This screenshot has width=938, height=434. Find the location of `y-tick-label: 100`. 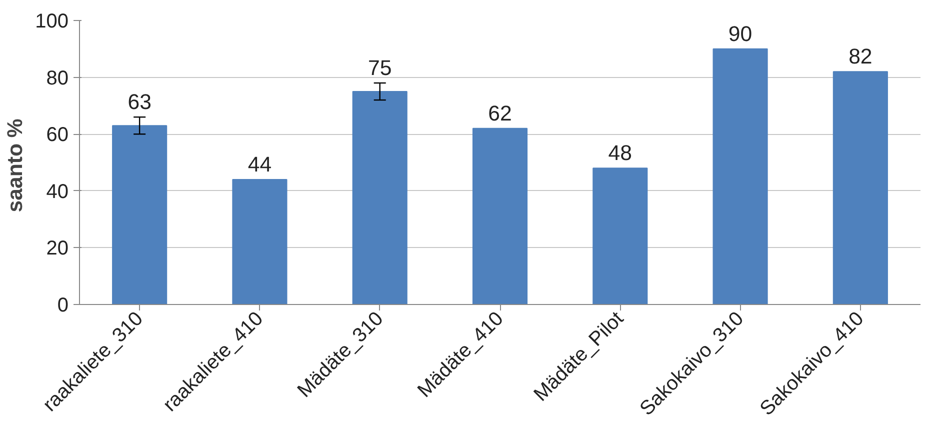

y-tick-label: 100 is located at coordinates (52, 21).